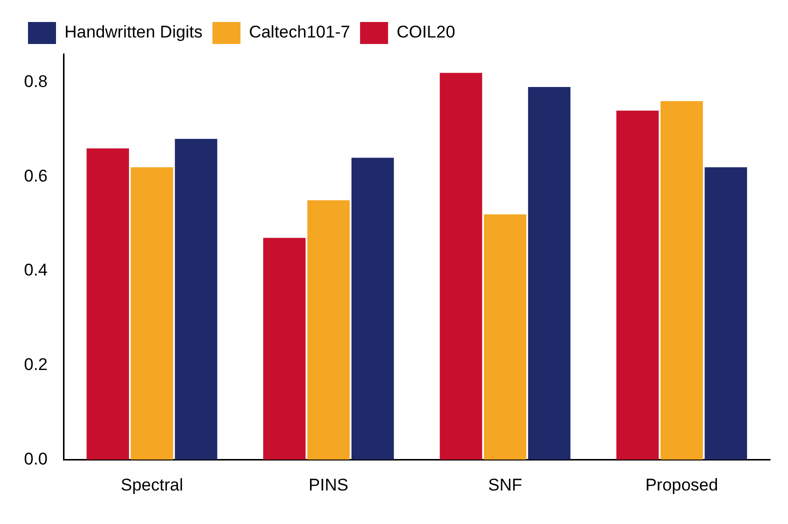 The width and height of the screenshot is (788, 524). I want to click on x-tick-label: Proposed, so click(681, 484).